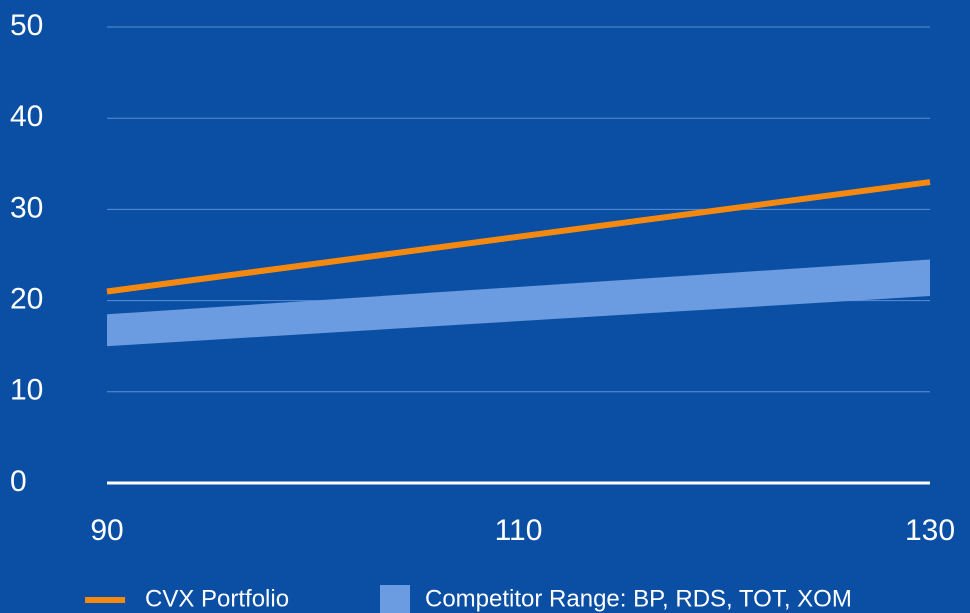 Image resolution: width=970 pixels, height=613 pixels. What do you see at coordinates (26, 116) in the screenshot?
I see `y-tick-label: 40` at bounding box center [26, 116].